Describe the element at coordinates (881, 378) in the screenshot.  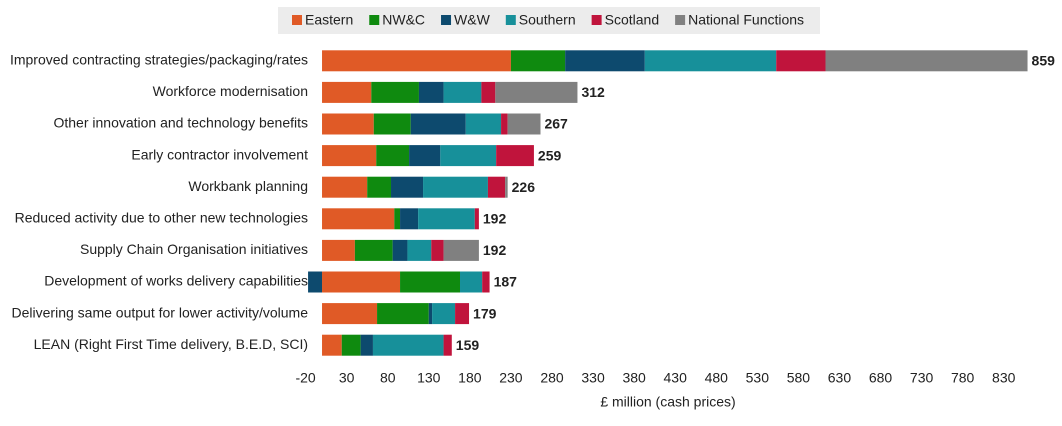
I see `x-tick-label: 680` at that location.